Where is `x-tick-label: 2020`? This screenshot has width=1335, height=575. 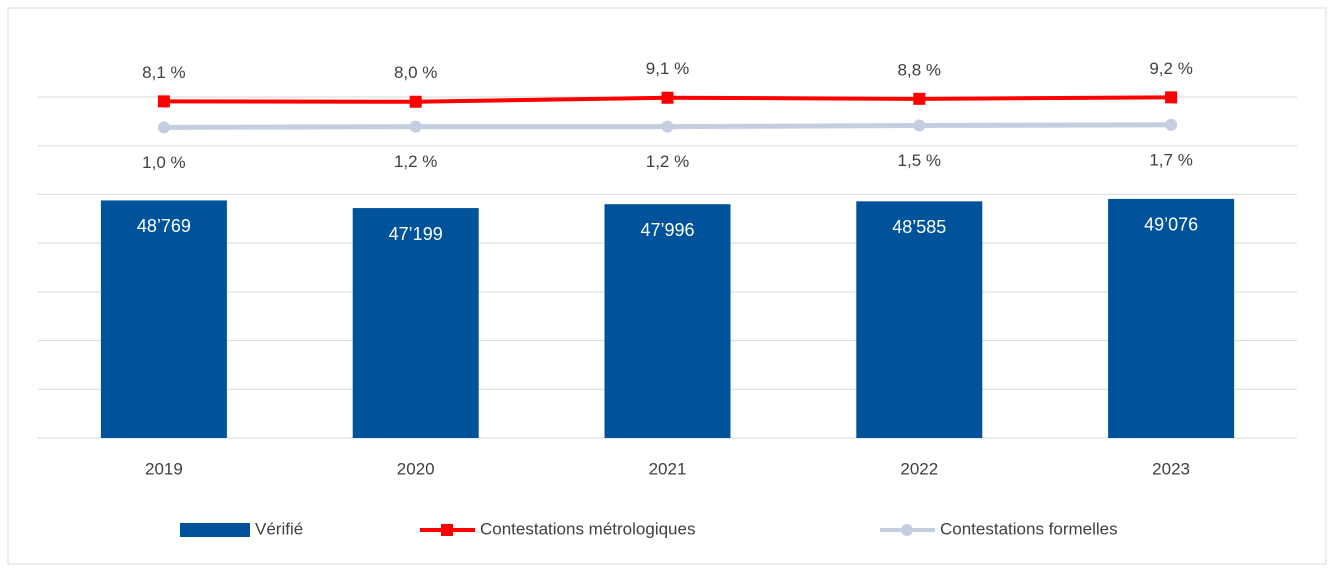
x-tick-label: 2020 is located at coordinates (416, 468).